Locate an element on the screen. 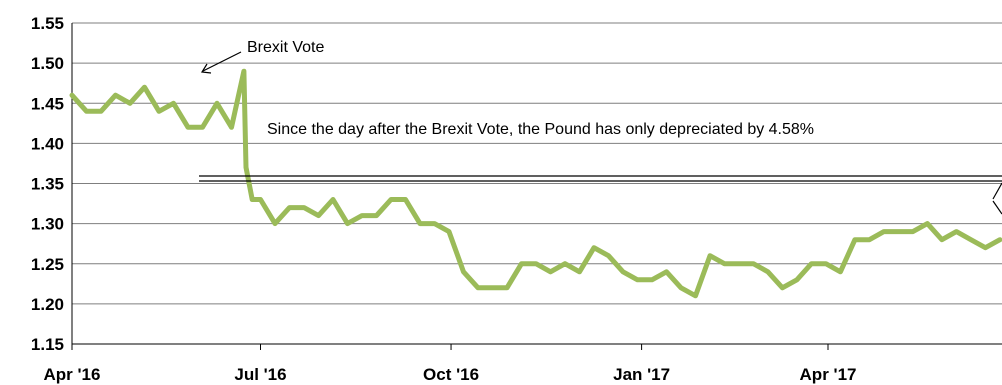 This screenshot has height=385, width=1002. y-tick-label: 1.50 is located at coordinates (47, 63).